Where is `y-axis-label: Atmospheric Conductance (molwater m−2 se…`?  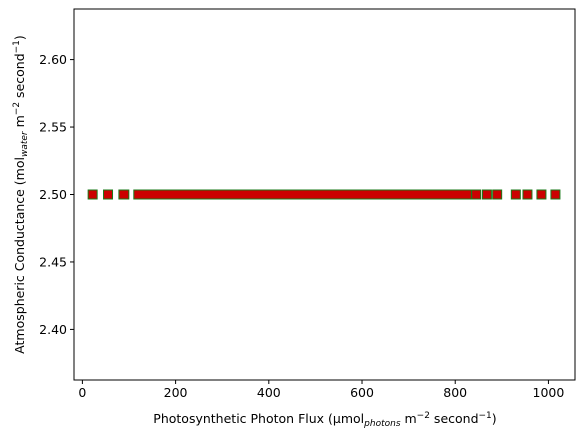 y-axis-label: Atmospheric Conductance (molwater m−2 se… is located at coordinates (21, 194).